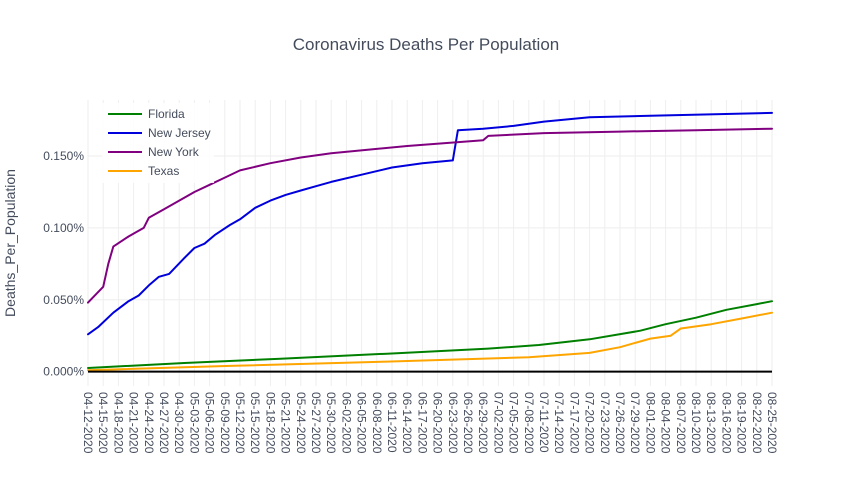 Image resolution: width=852 pixels, height=480 pixels. What do you see at coordinates (498, 423) in the screenshot?
I see `x-tick-label: 07-02-2020` at bounding box center [498, 423].